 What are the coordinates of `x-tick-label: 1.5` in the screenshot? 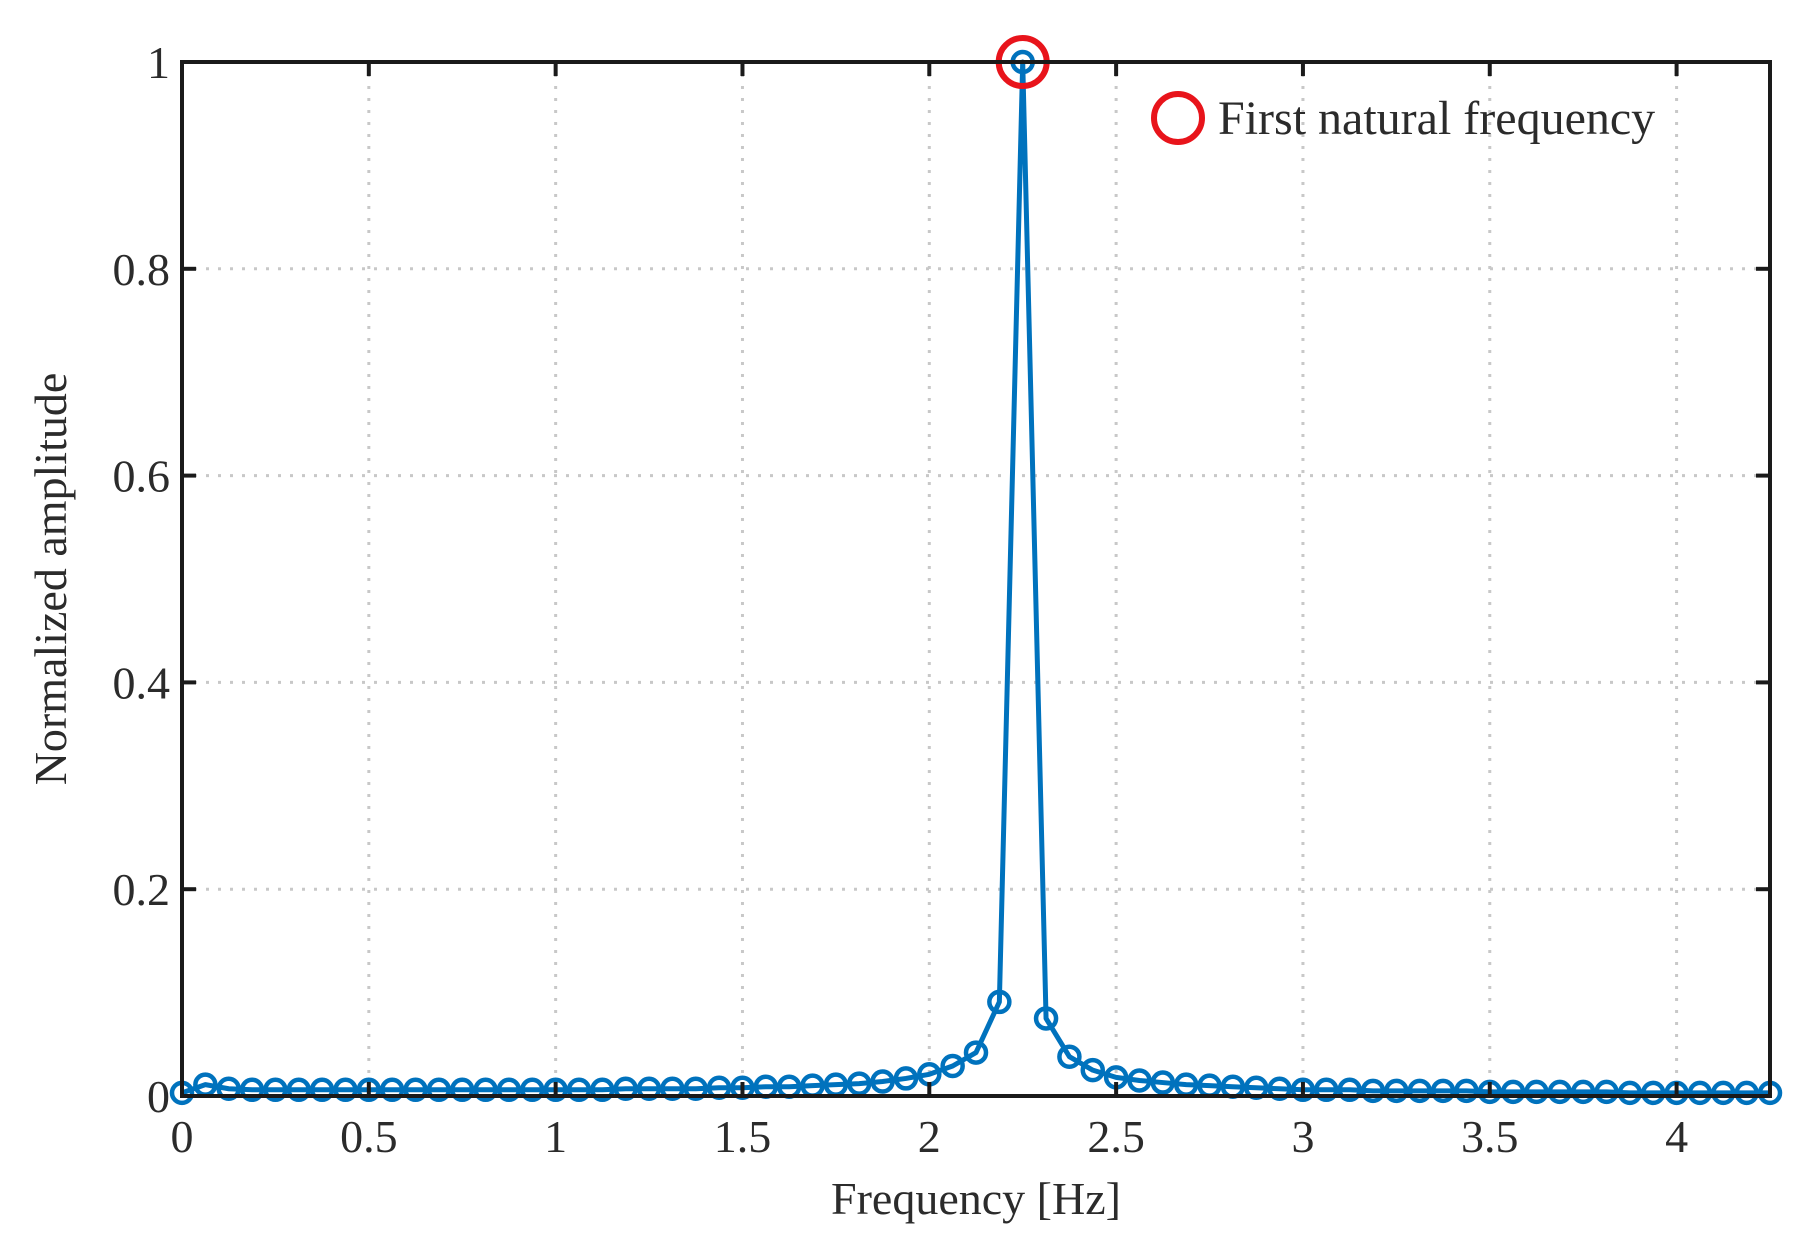 It's located at (743, 1136).